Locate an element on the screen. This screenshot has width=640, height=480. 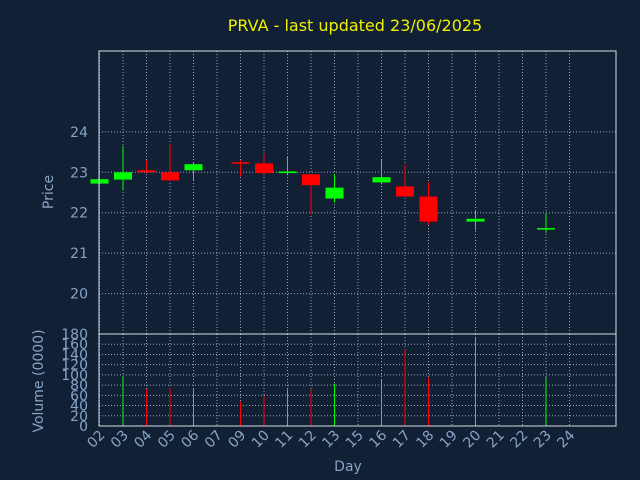
x-tick-label: 18 is located at coordinates (425, 440).